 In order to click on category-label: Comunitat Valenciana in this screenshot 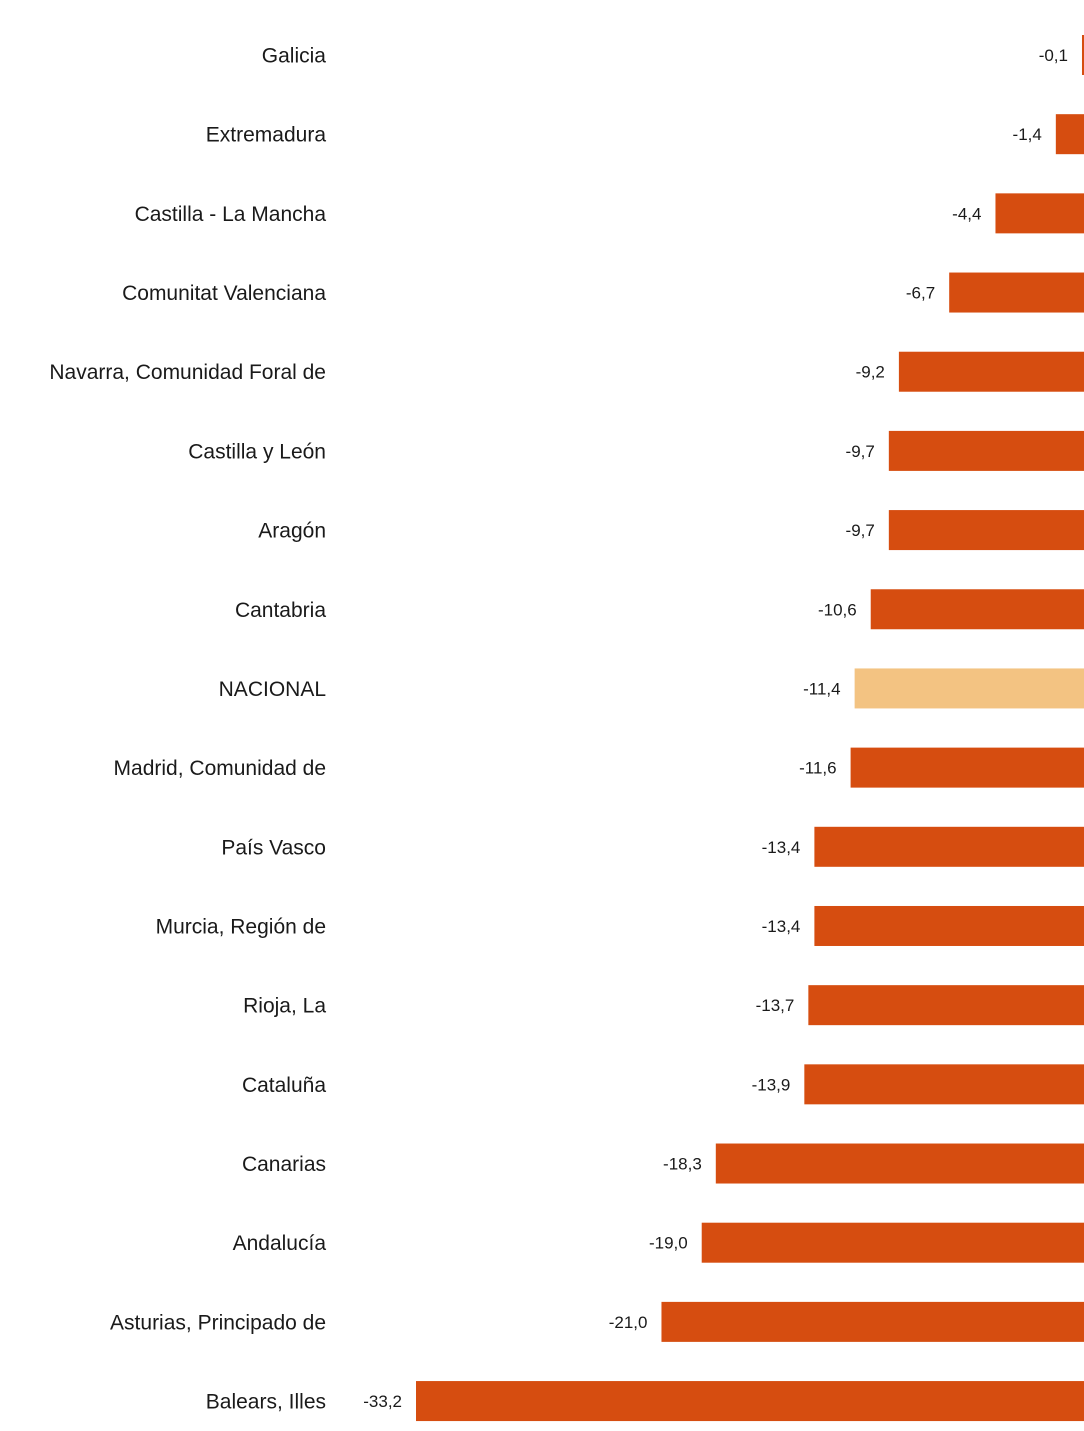, I will do `click(224, 293)`.